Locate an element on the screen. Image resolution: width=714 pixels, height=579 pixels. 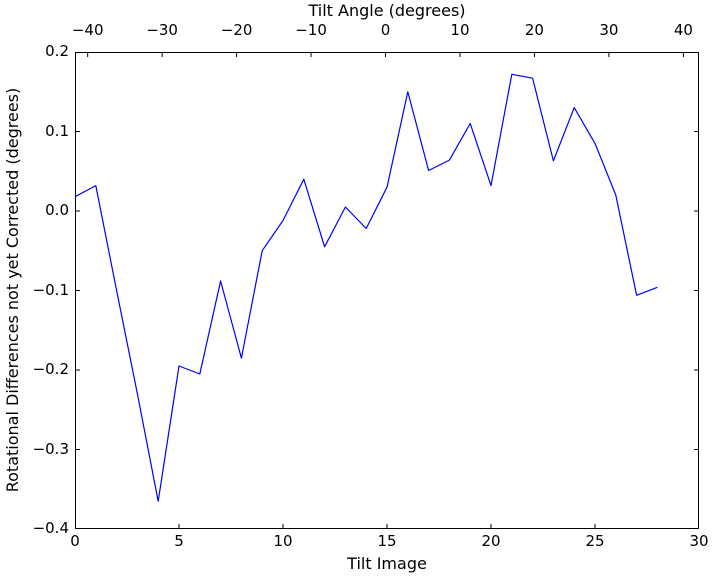
y-tick-label: 0.0 is located at coordinates (57, 210).